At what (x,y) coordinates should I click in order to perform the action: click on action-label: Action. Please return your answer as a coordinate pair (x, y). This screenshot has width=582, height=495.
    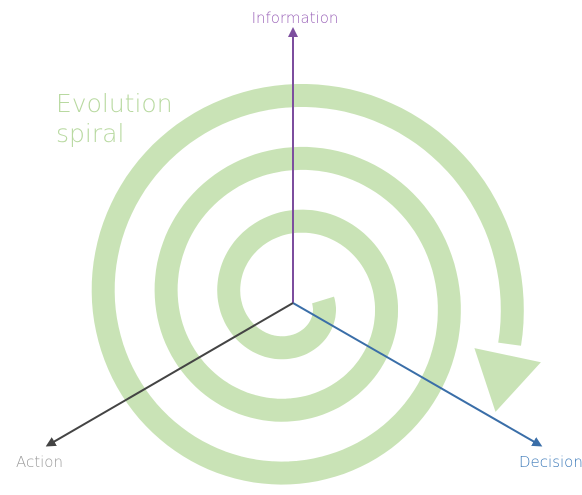
    Looking at the image, I should click on (39, 462).